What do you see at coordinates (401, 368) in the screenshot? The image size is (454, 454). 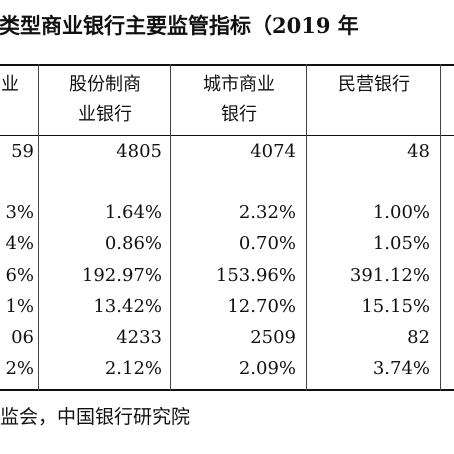 I see `table-cell: 3.74%` at bounding box center [401, 368].